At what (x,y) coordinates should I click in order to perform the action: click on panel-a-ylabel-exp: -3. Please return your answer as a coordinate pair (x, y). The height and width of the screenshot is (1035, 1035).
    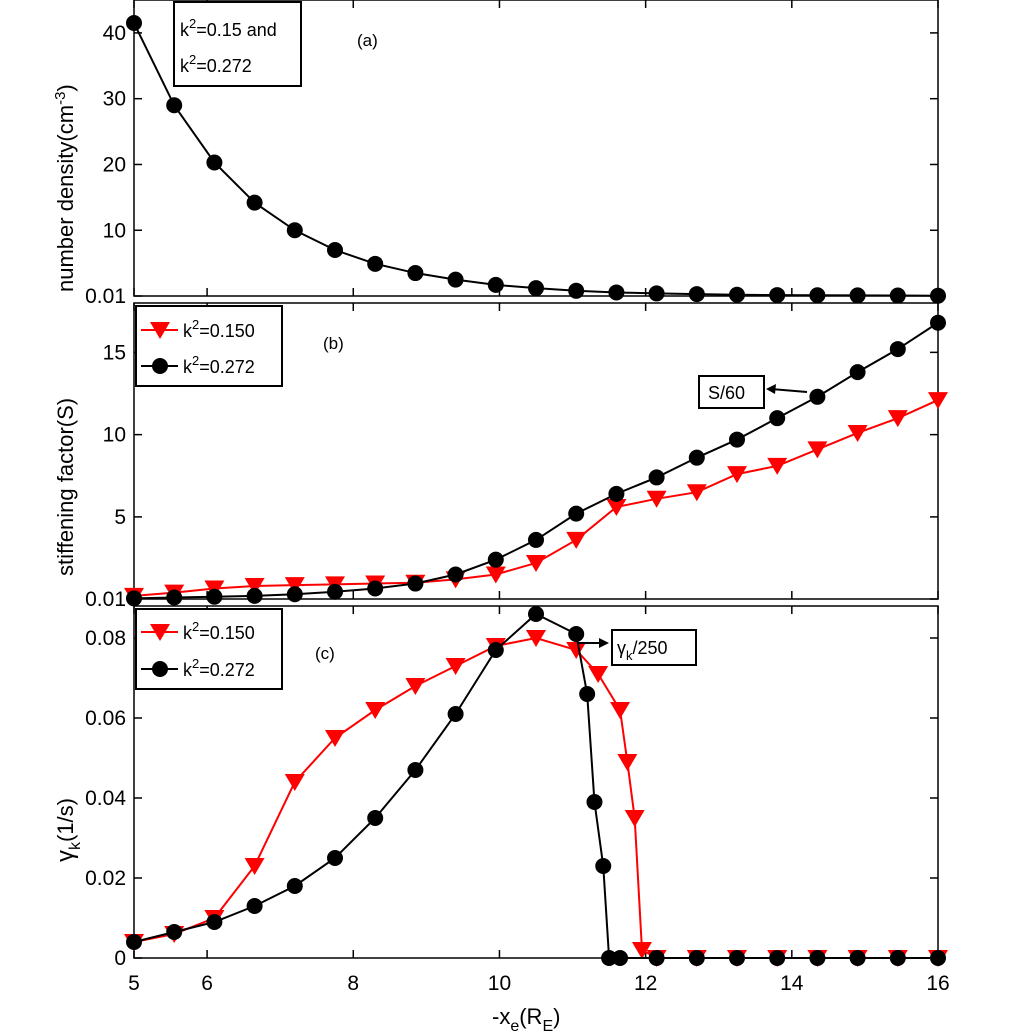
    Looking at the image, I should click on (60, 98).